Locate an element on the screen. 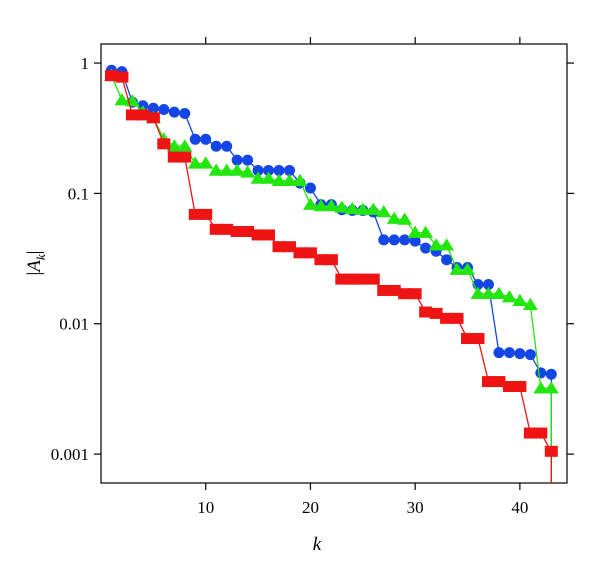 The width and height of the screenshot is (600, 580). y-tick-label: 0.001 is located at coordinates (70, 454).